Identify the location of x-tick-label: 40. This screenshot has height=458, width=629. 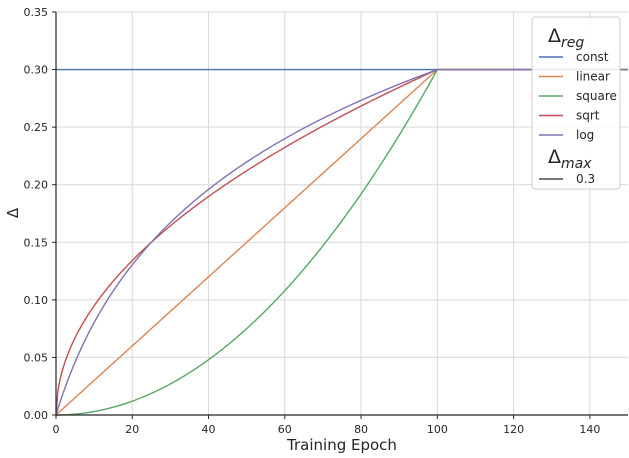
(209, 429).